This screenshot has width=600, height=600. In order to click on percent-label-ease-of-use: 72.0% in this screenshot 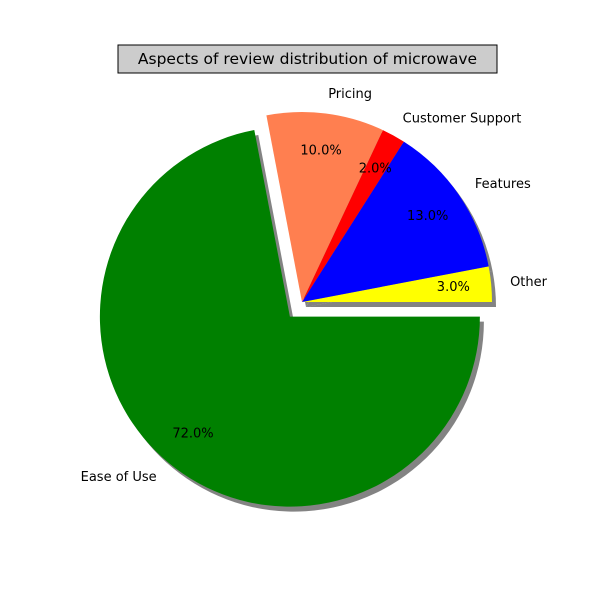, I will do `click(192, 433)`.